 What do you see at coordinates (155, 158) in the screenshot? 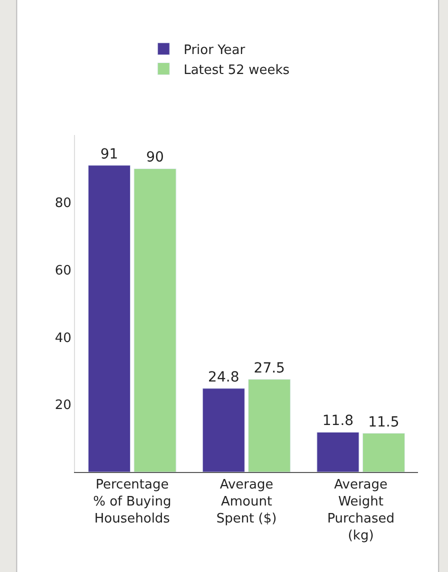
I see `data-label: 90` at bounding box center [155, 158].